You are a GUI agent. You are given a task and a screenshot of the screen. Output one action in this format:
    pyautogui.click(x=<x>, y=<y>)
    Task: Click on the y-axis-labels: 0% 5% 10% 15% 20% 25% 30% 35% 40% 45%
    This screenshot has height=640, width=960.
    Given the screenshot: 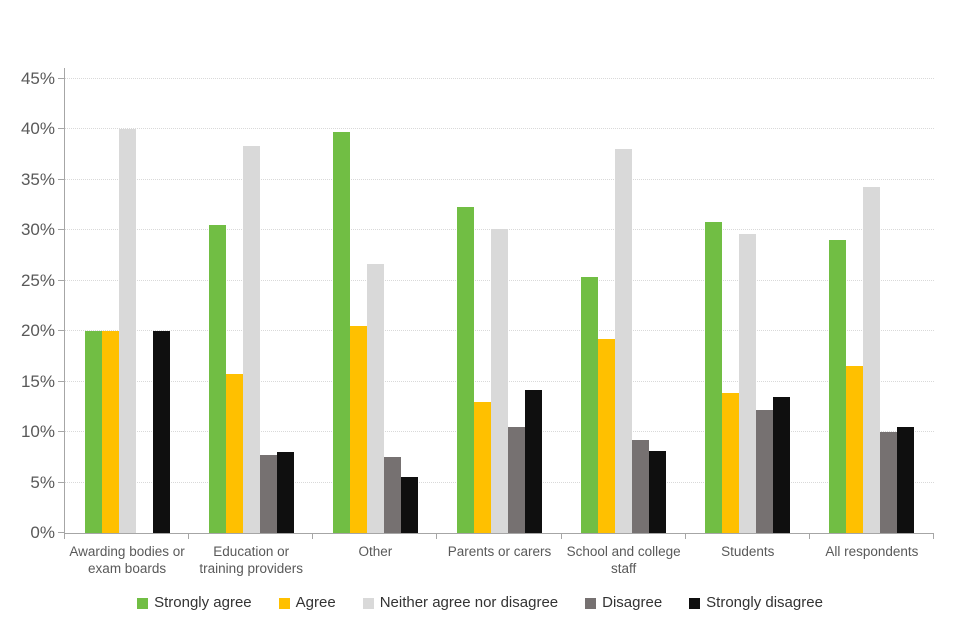 What is the action you would take?
    pyautogui.click(x=27, y=306)
    